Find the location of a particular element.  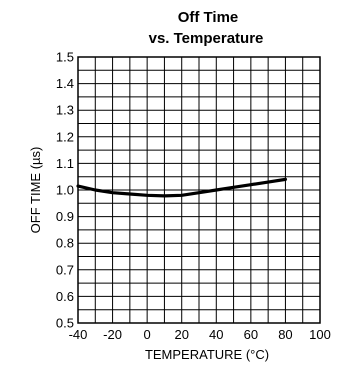

y-tick-label: 1.3 is located at coordinates (65, 110).